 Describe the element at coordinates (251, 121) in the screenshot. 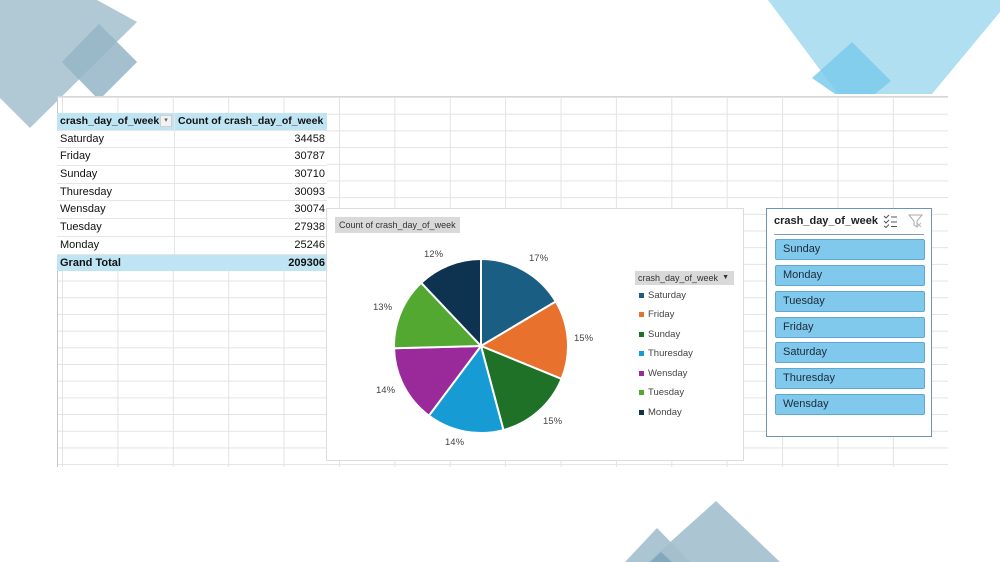

I see `value-header: Count of crash_day_of_week` at that location.